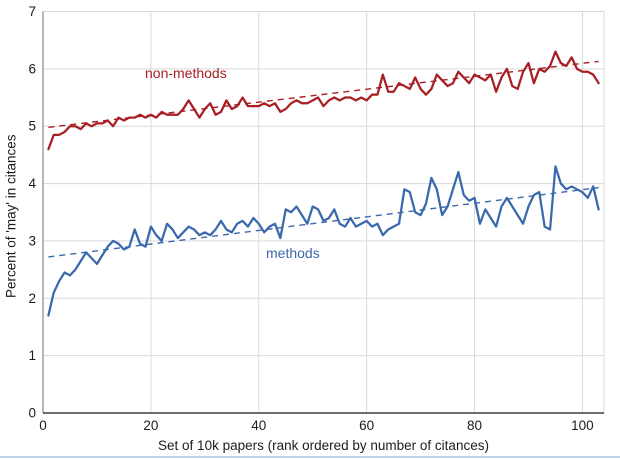 This screenshot has width=620, height=460. Describe the element at coordinates (32, 11) in the screenshot. I see `y-tick-label: 7` at that location.